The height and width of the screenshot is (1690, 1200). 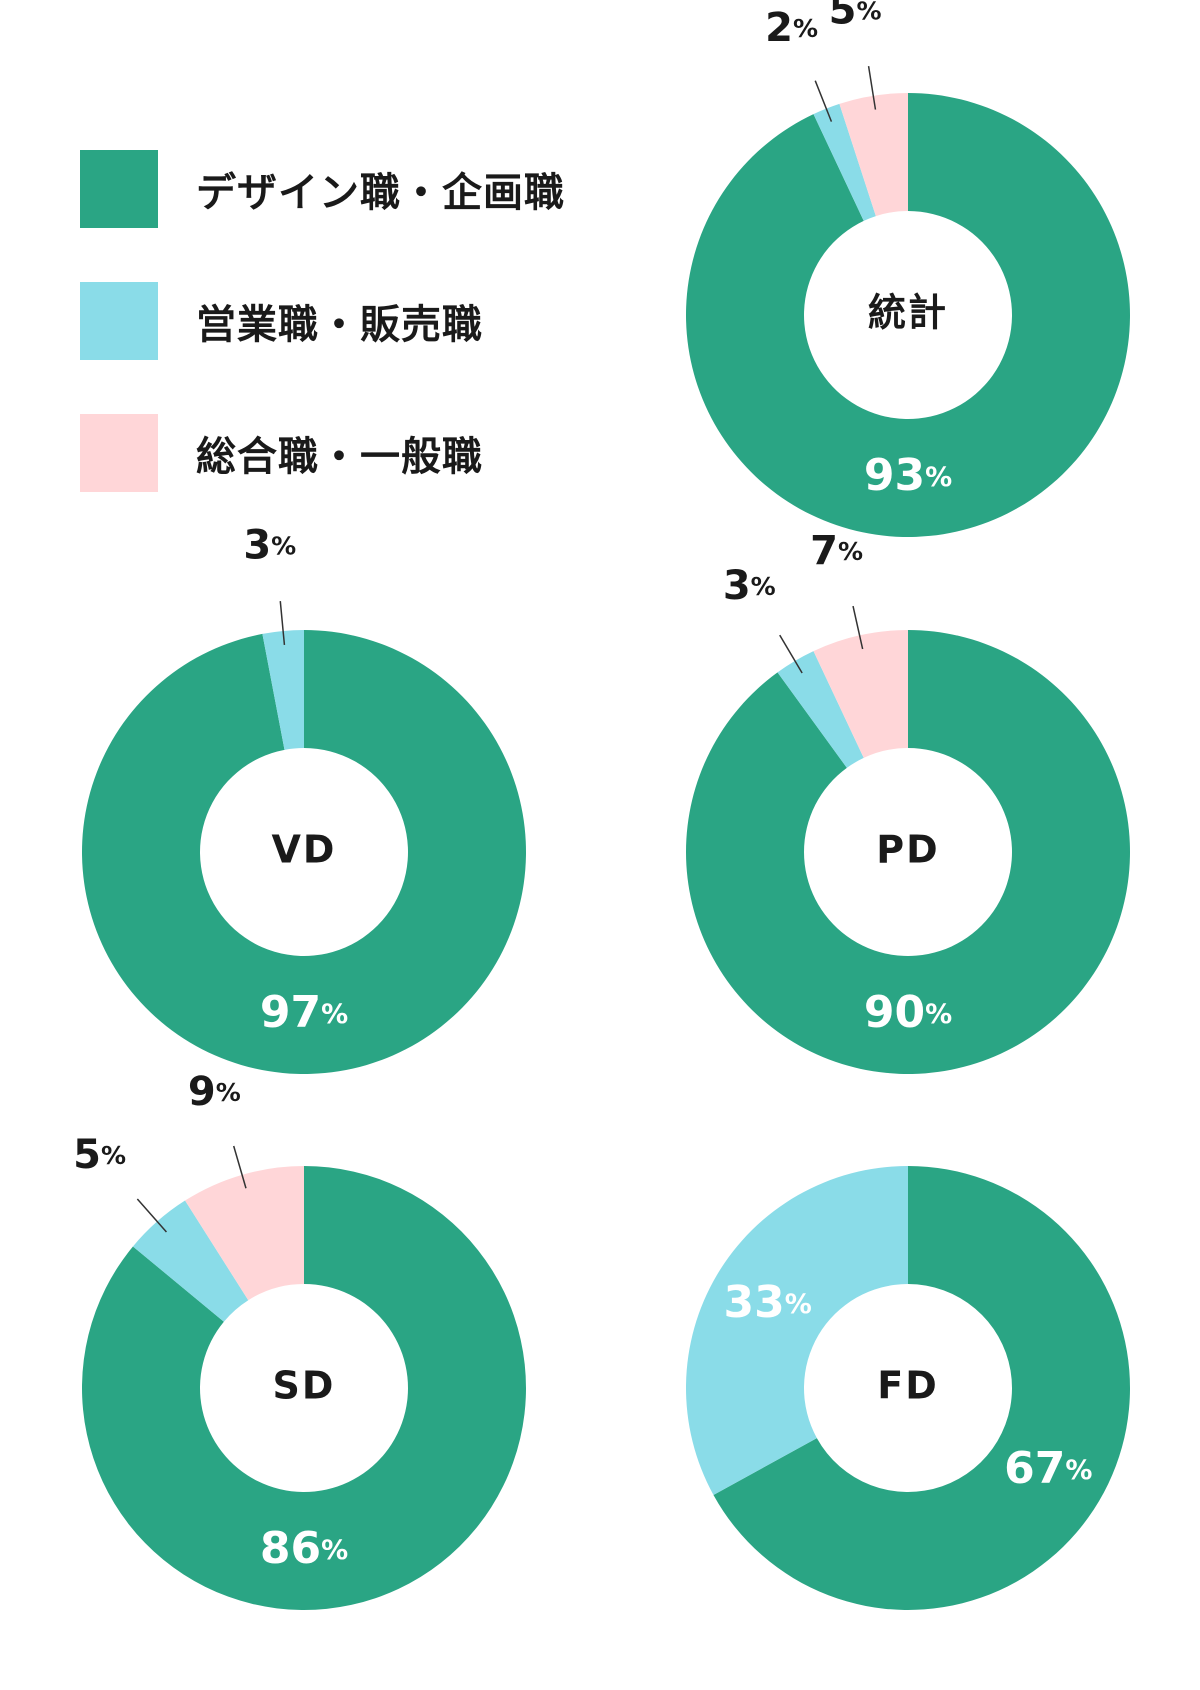 I want to click on legend-item-design: デザイン職・企画職, so click(x=322, y=189).